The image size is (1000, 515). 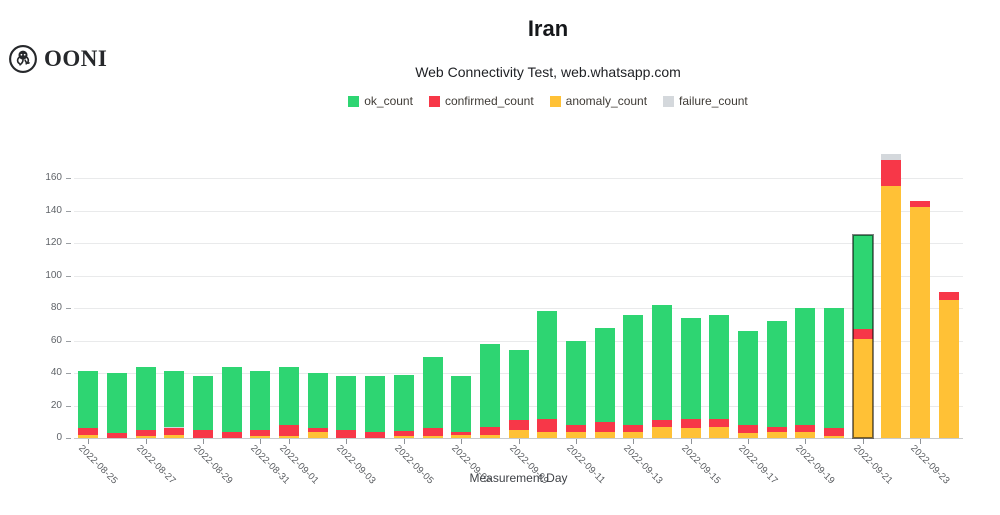 What do you see at coordinates (862, 336) in the screenshot?
I see `bar-2022-09-21-selected` at bounding box center [862, 336].